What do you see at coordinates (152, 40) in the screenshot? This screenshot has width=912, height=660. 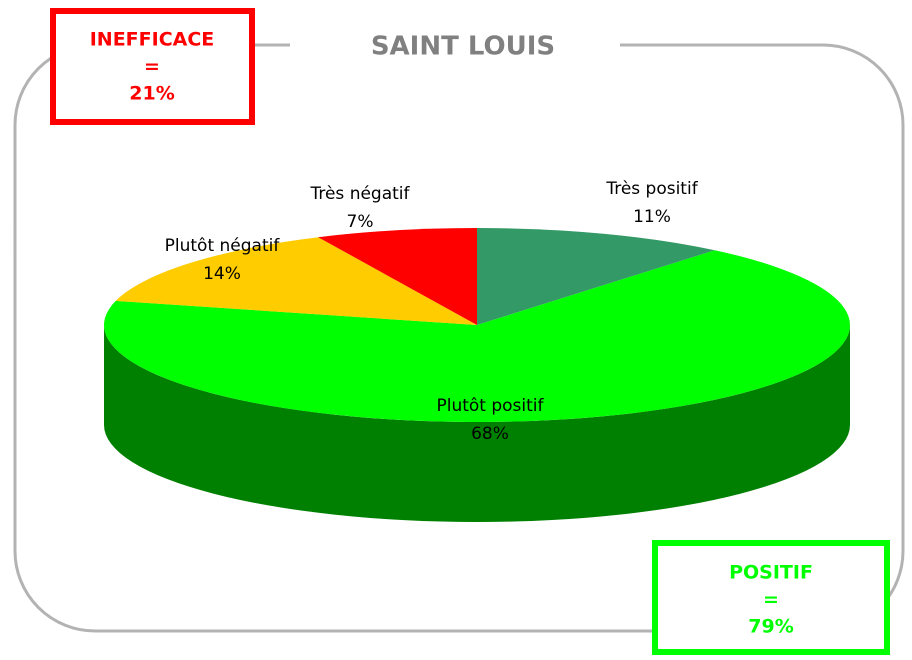 I see `annotation-text: INEFFICACE` at bounding box center [152, 40].